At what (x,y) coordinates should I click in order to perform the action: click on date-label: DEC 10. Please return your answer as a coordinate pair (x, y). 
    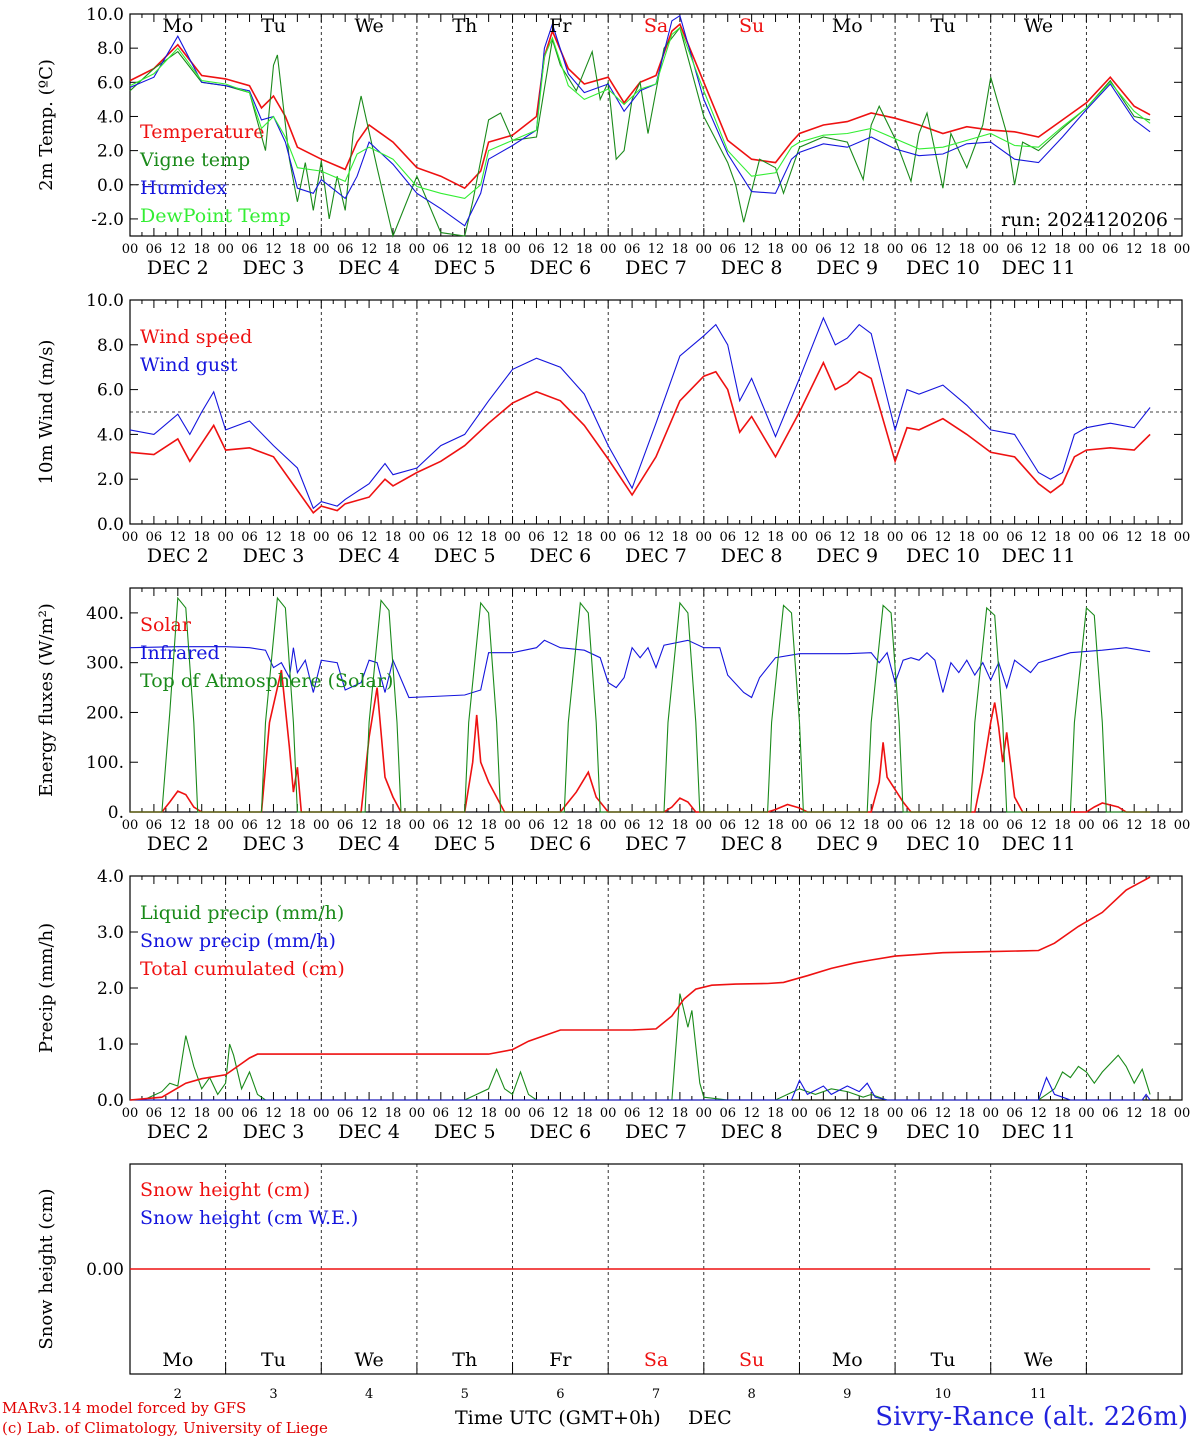
    Looking at the image, I should click on (943, 268).